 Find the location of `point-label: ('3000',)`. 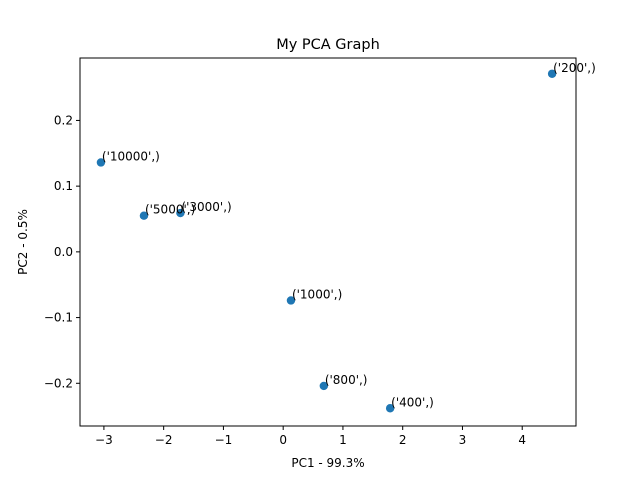

point-label: ('3000',) is located at coordinates (206, 207).